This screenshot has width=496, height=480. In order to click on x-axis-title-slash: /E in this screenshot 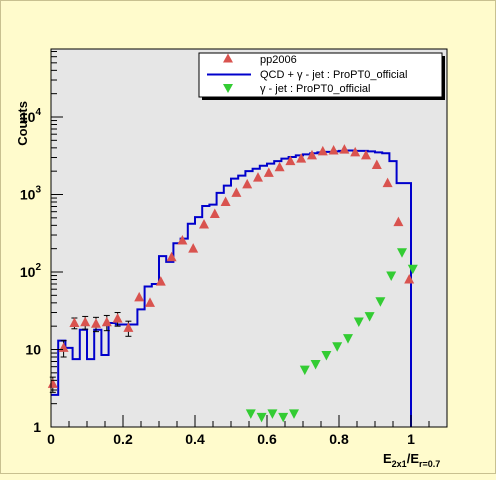, I will do `click(413, 458)`.